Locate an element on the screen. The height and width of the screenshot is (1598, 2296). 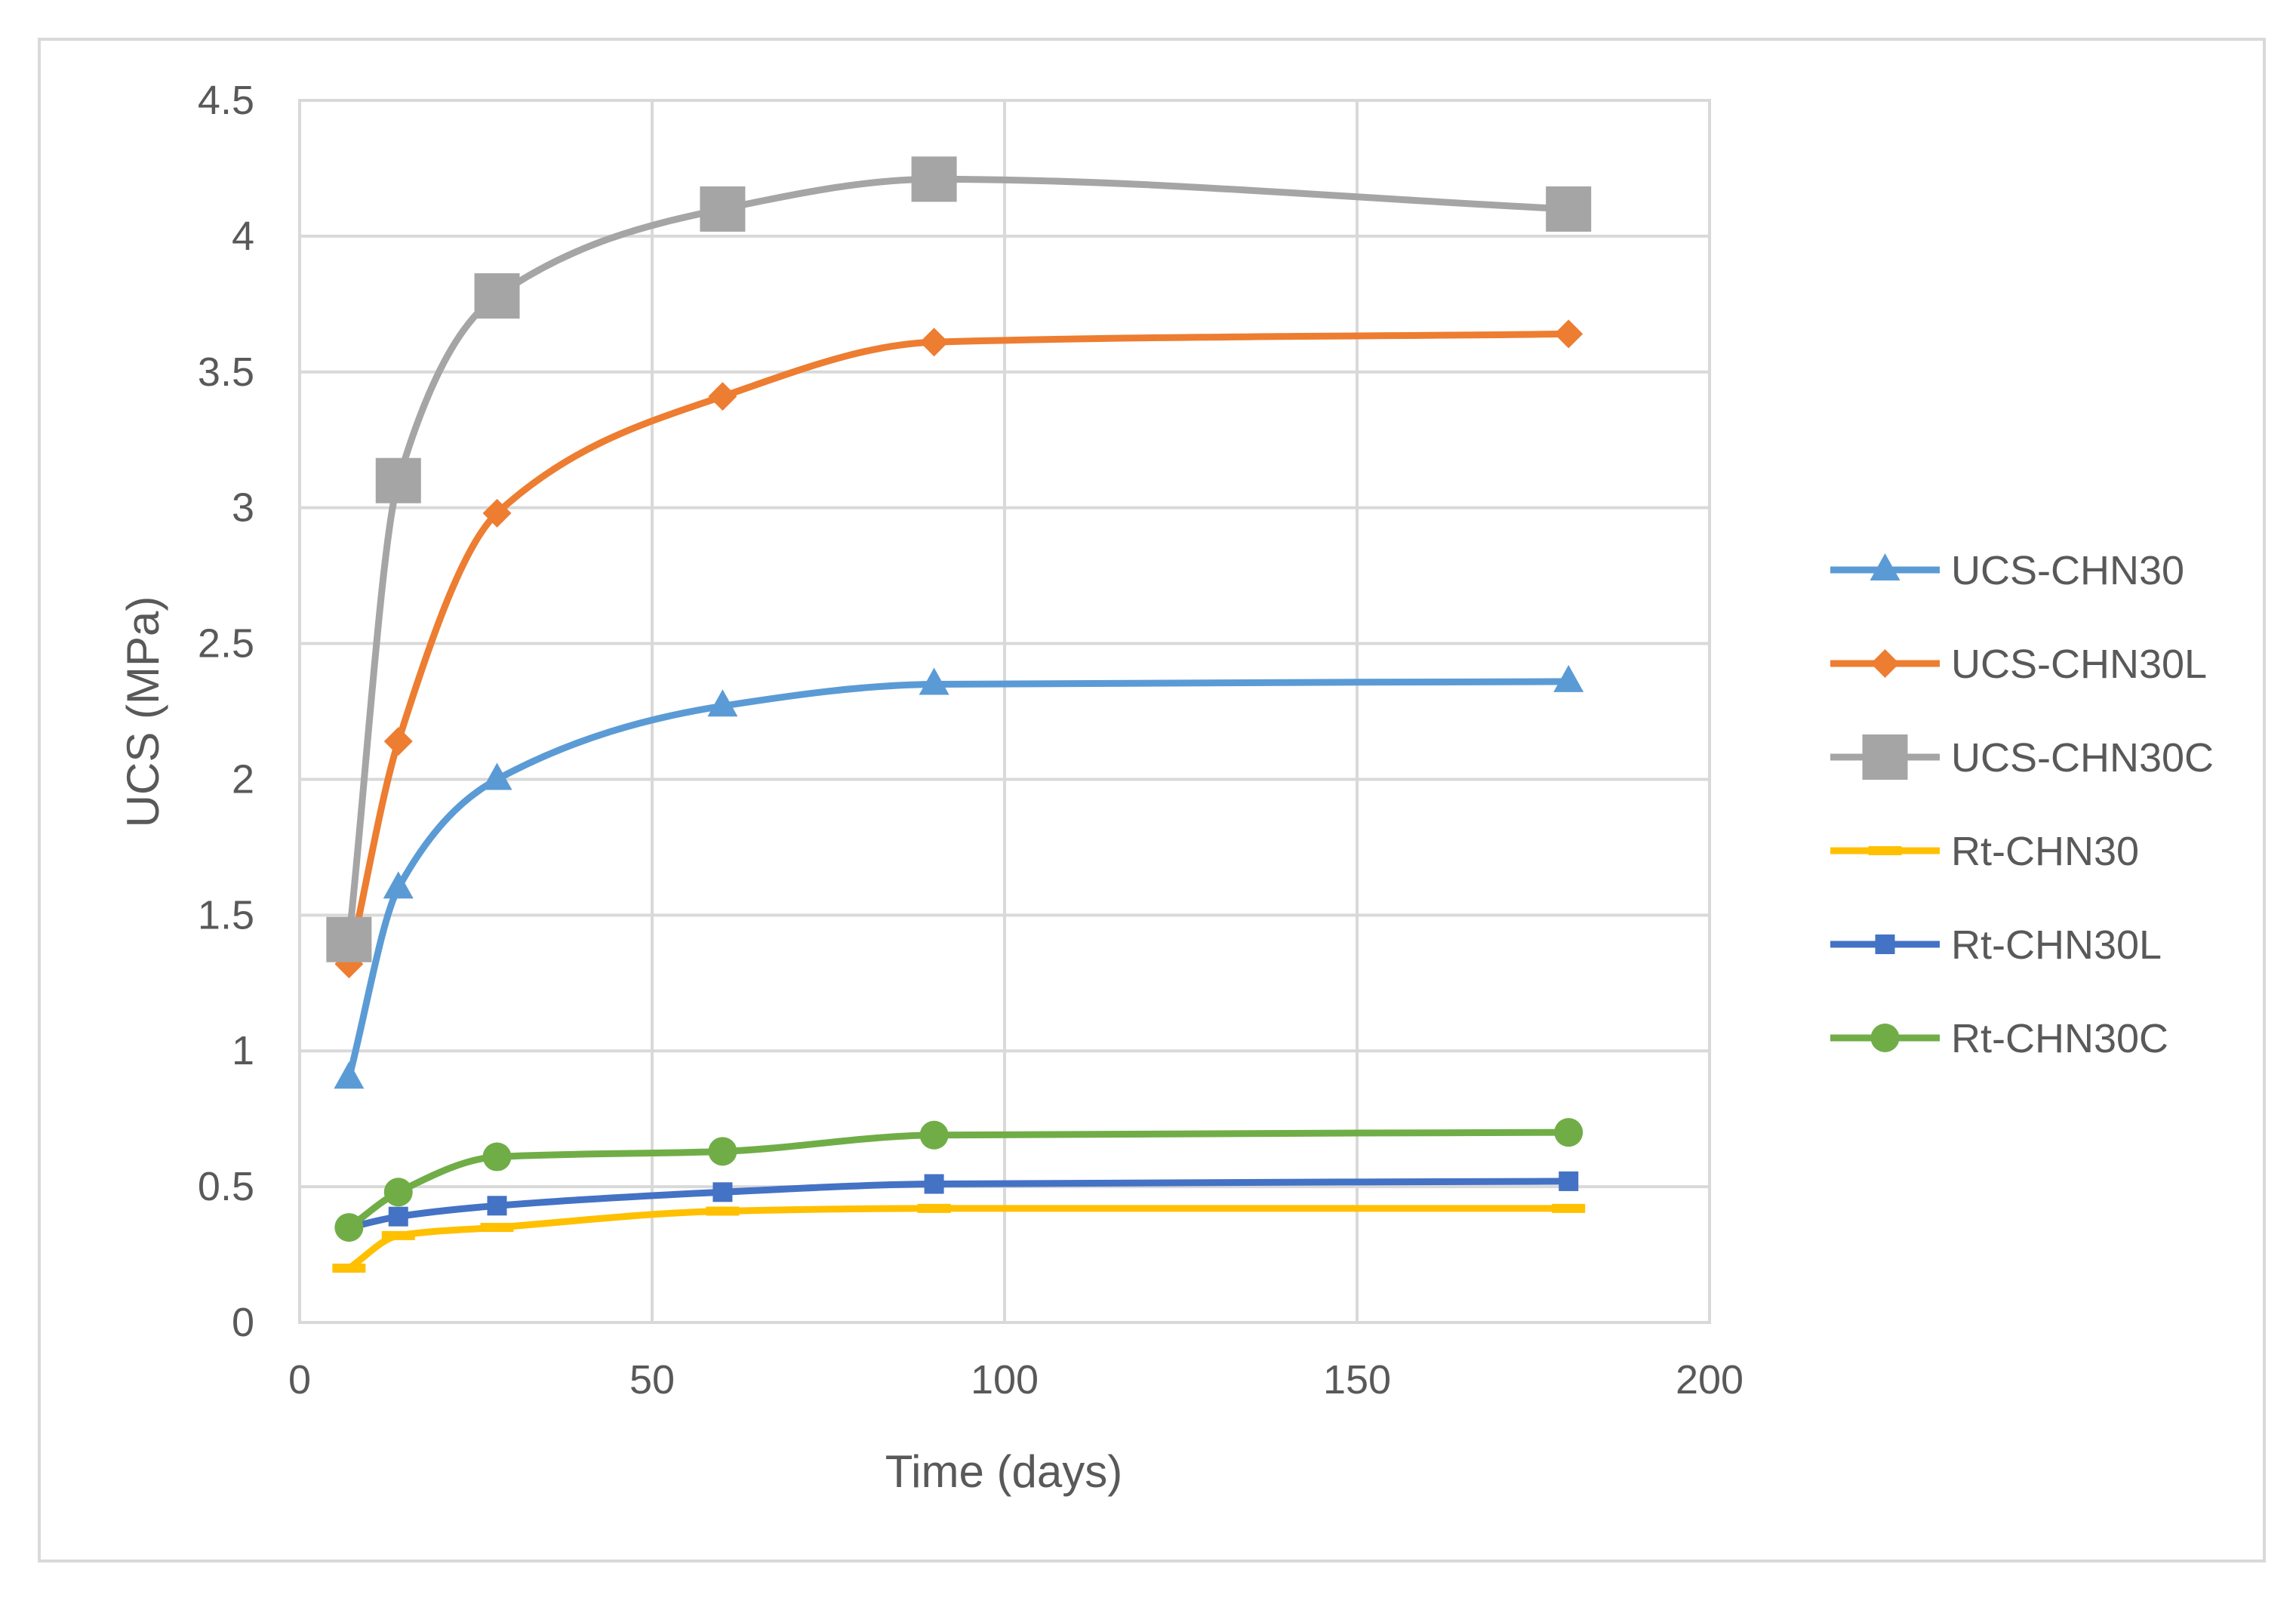
x-tick-label: 200 is located at coordinates (1710, 1380).